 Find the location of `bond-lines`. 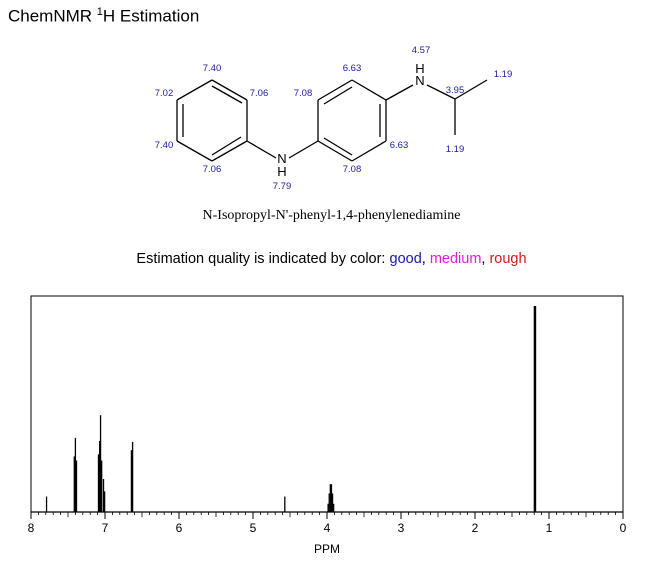

bond-lines is located at coordinates (332, 120).